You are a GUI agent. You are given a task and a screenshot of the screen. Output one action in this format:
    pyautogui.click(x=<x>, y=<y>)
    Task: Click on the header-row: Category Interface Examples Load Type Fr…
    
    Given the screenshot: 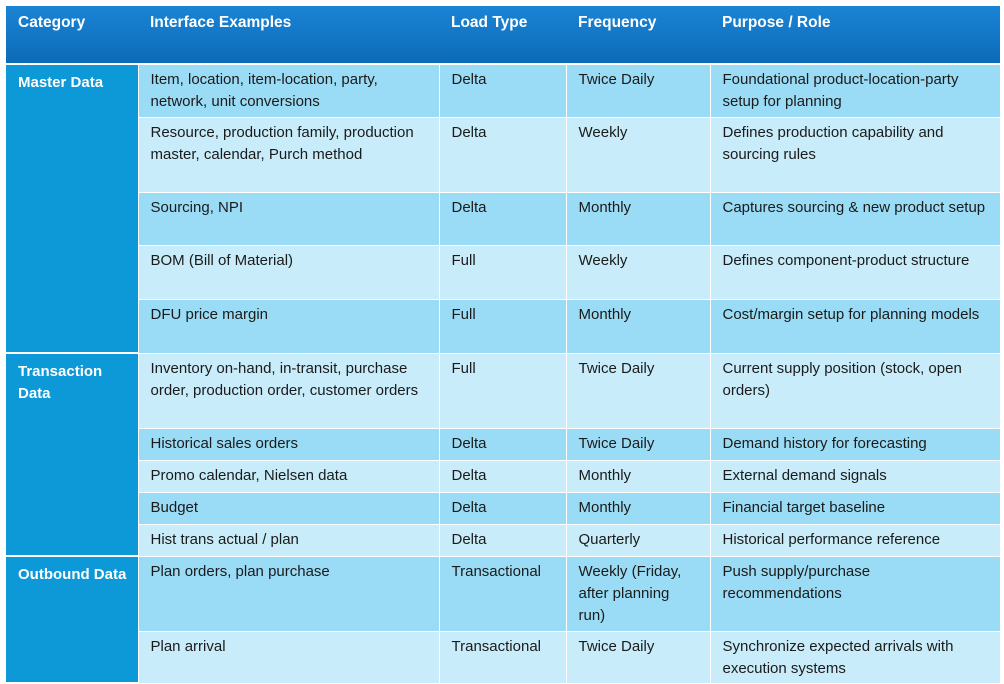 What is the action you would take?
    pyautogui.click(x=503, y=35)
    